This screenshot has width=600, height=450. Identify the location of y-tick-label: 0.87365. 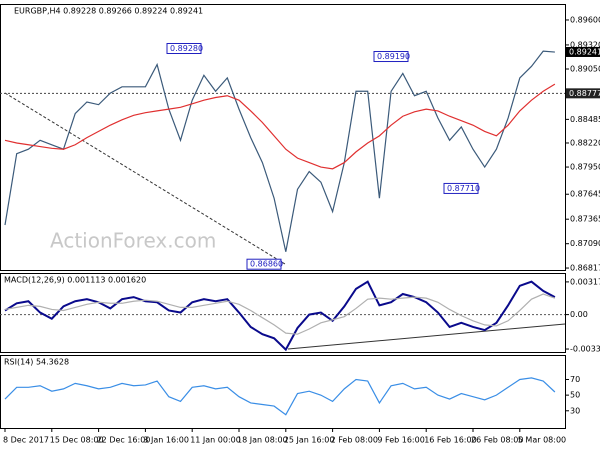
(585, 219).